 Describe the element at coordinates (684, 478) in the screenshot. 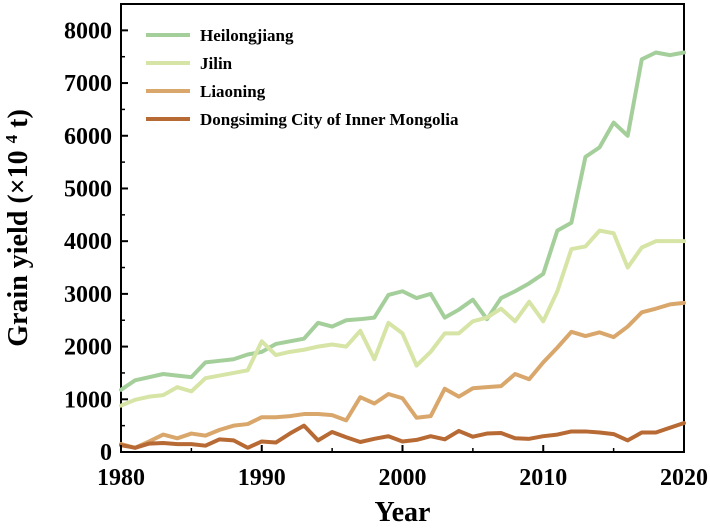

I see `x-tick-label-2020: 2020` at that location.